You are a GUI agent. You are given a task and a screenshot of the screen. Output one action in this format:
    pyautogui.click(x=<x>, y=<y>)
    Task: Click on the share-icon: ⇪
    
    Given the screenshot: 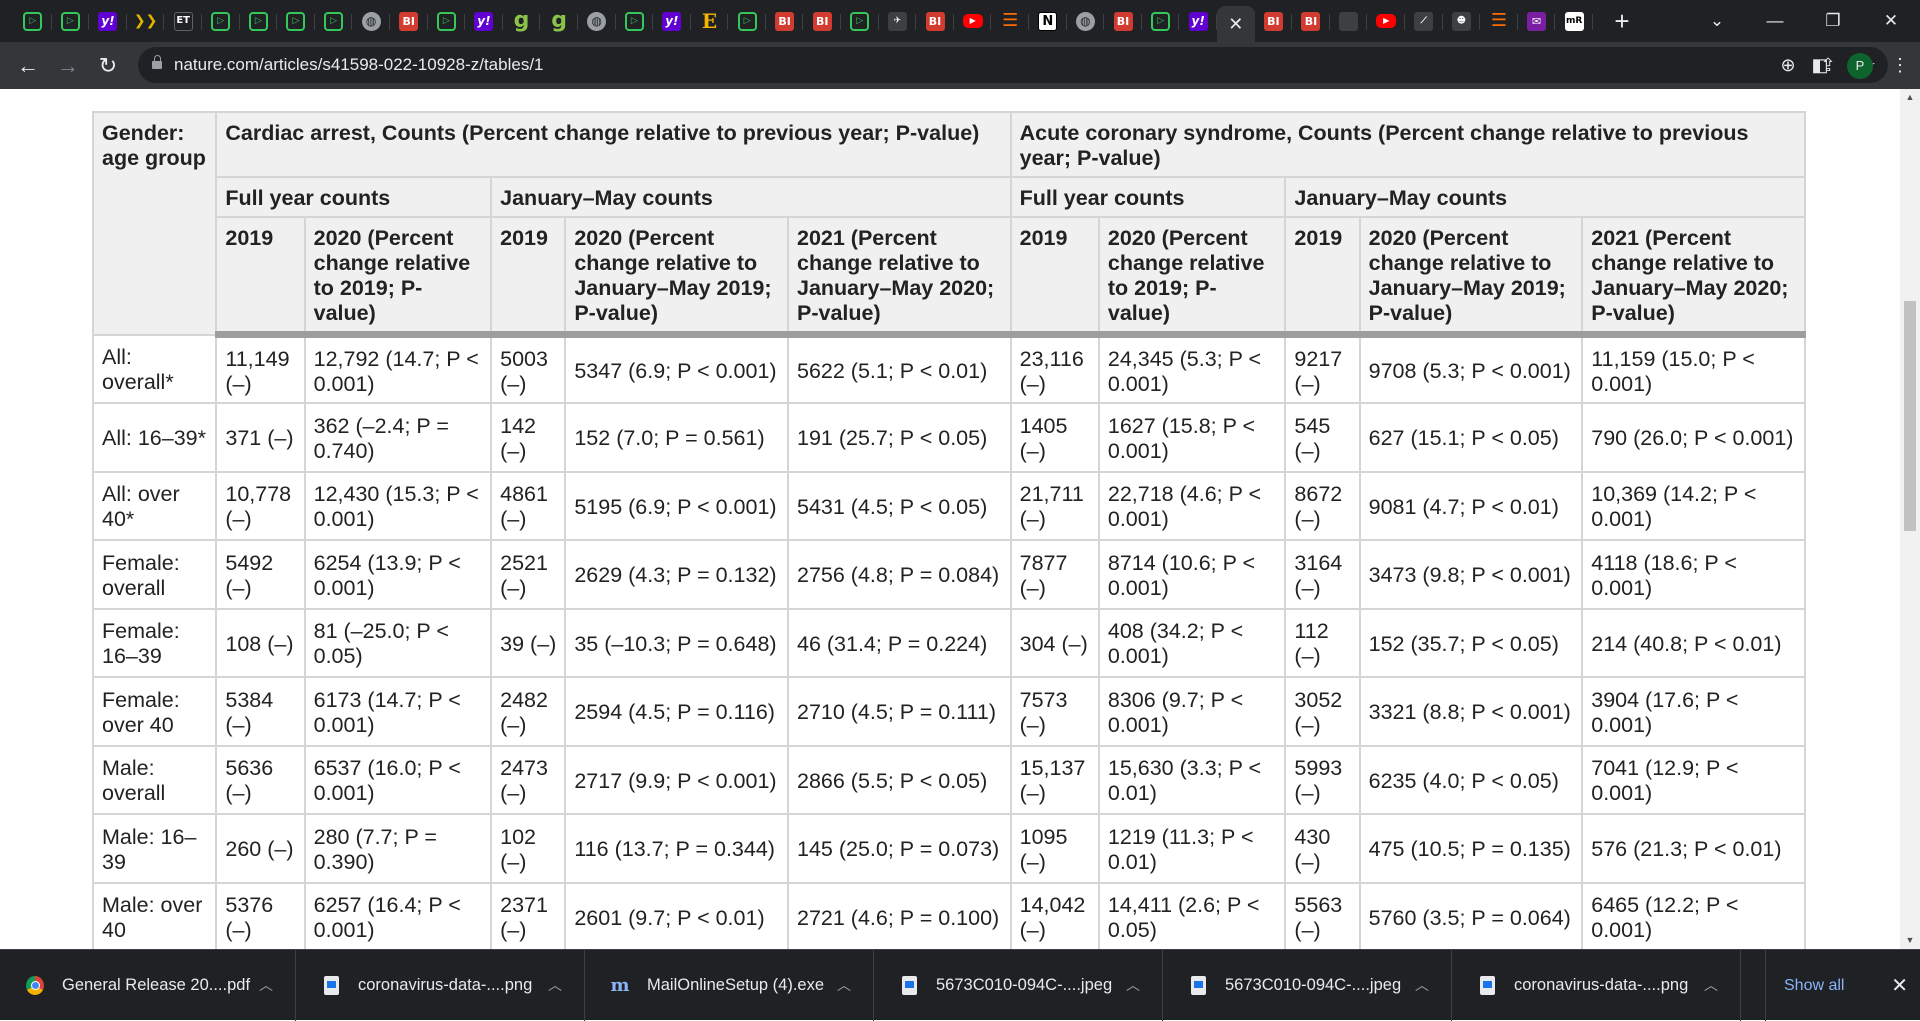 What is the action you would take?
    pyautogui.click(x=1828, y=64)
    